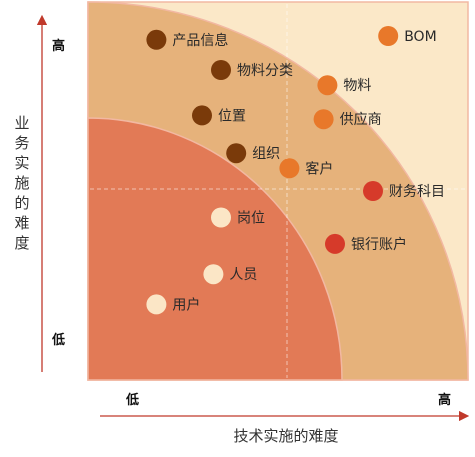 The width and height of the screenshot is (475, 457). I want to click on x-axis-title: 技术实施的难度, so click(285, 436).